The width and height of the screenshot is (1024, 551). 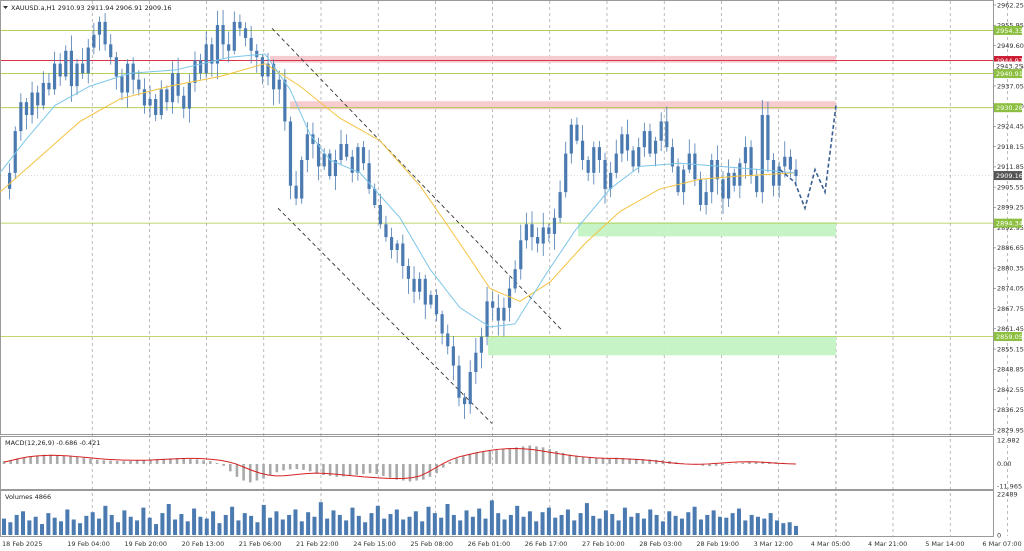 I want to click on resistance-zone, so click(x=563, y=105).